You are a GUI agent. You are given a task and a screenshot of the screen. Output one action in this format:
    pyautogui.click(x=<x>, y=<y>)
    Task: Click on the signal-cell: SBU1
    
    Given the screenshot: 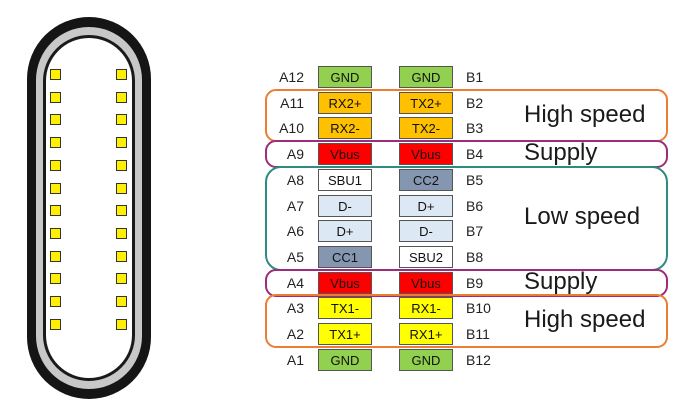 What is the action you would take?
    pyautogui.click(x=345, y=179)
    